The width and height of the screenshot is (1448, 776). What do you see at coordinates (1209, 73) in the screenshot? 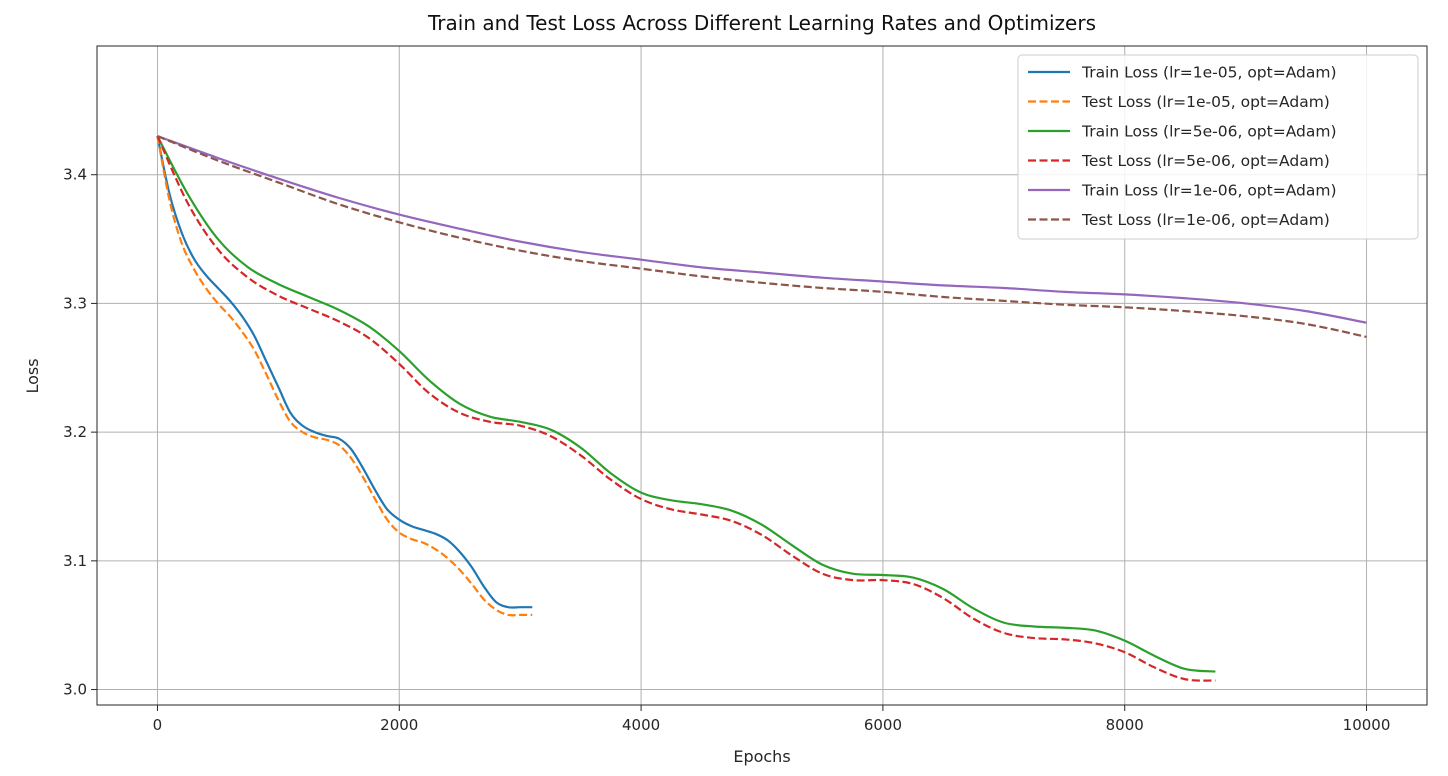
I see `legend-label-1: Train Loss (lr=1e-05, opt=Adam)` at bounding box center [1209, 73].